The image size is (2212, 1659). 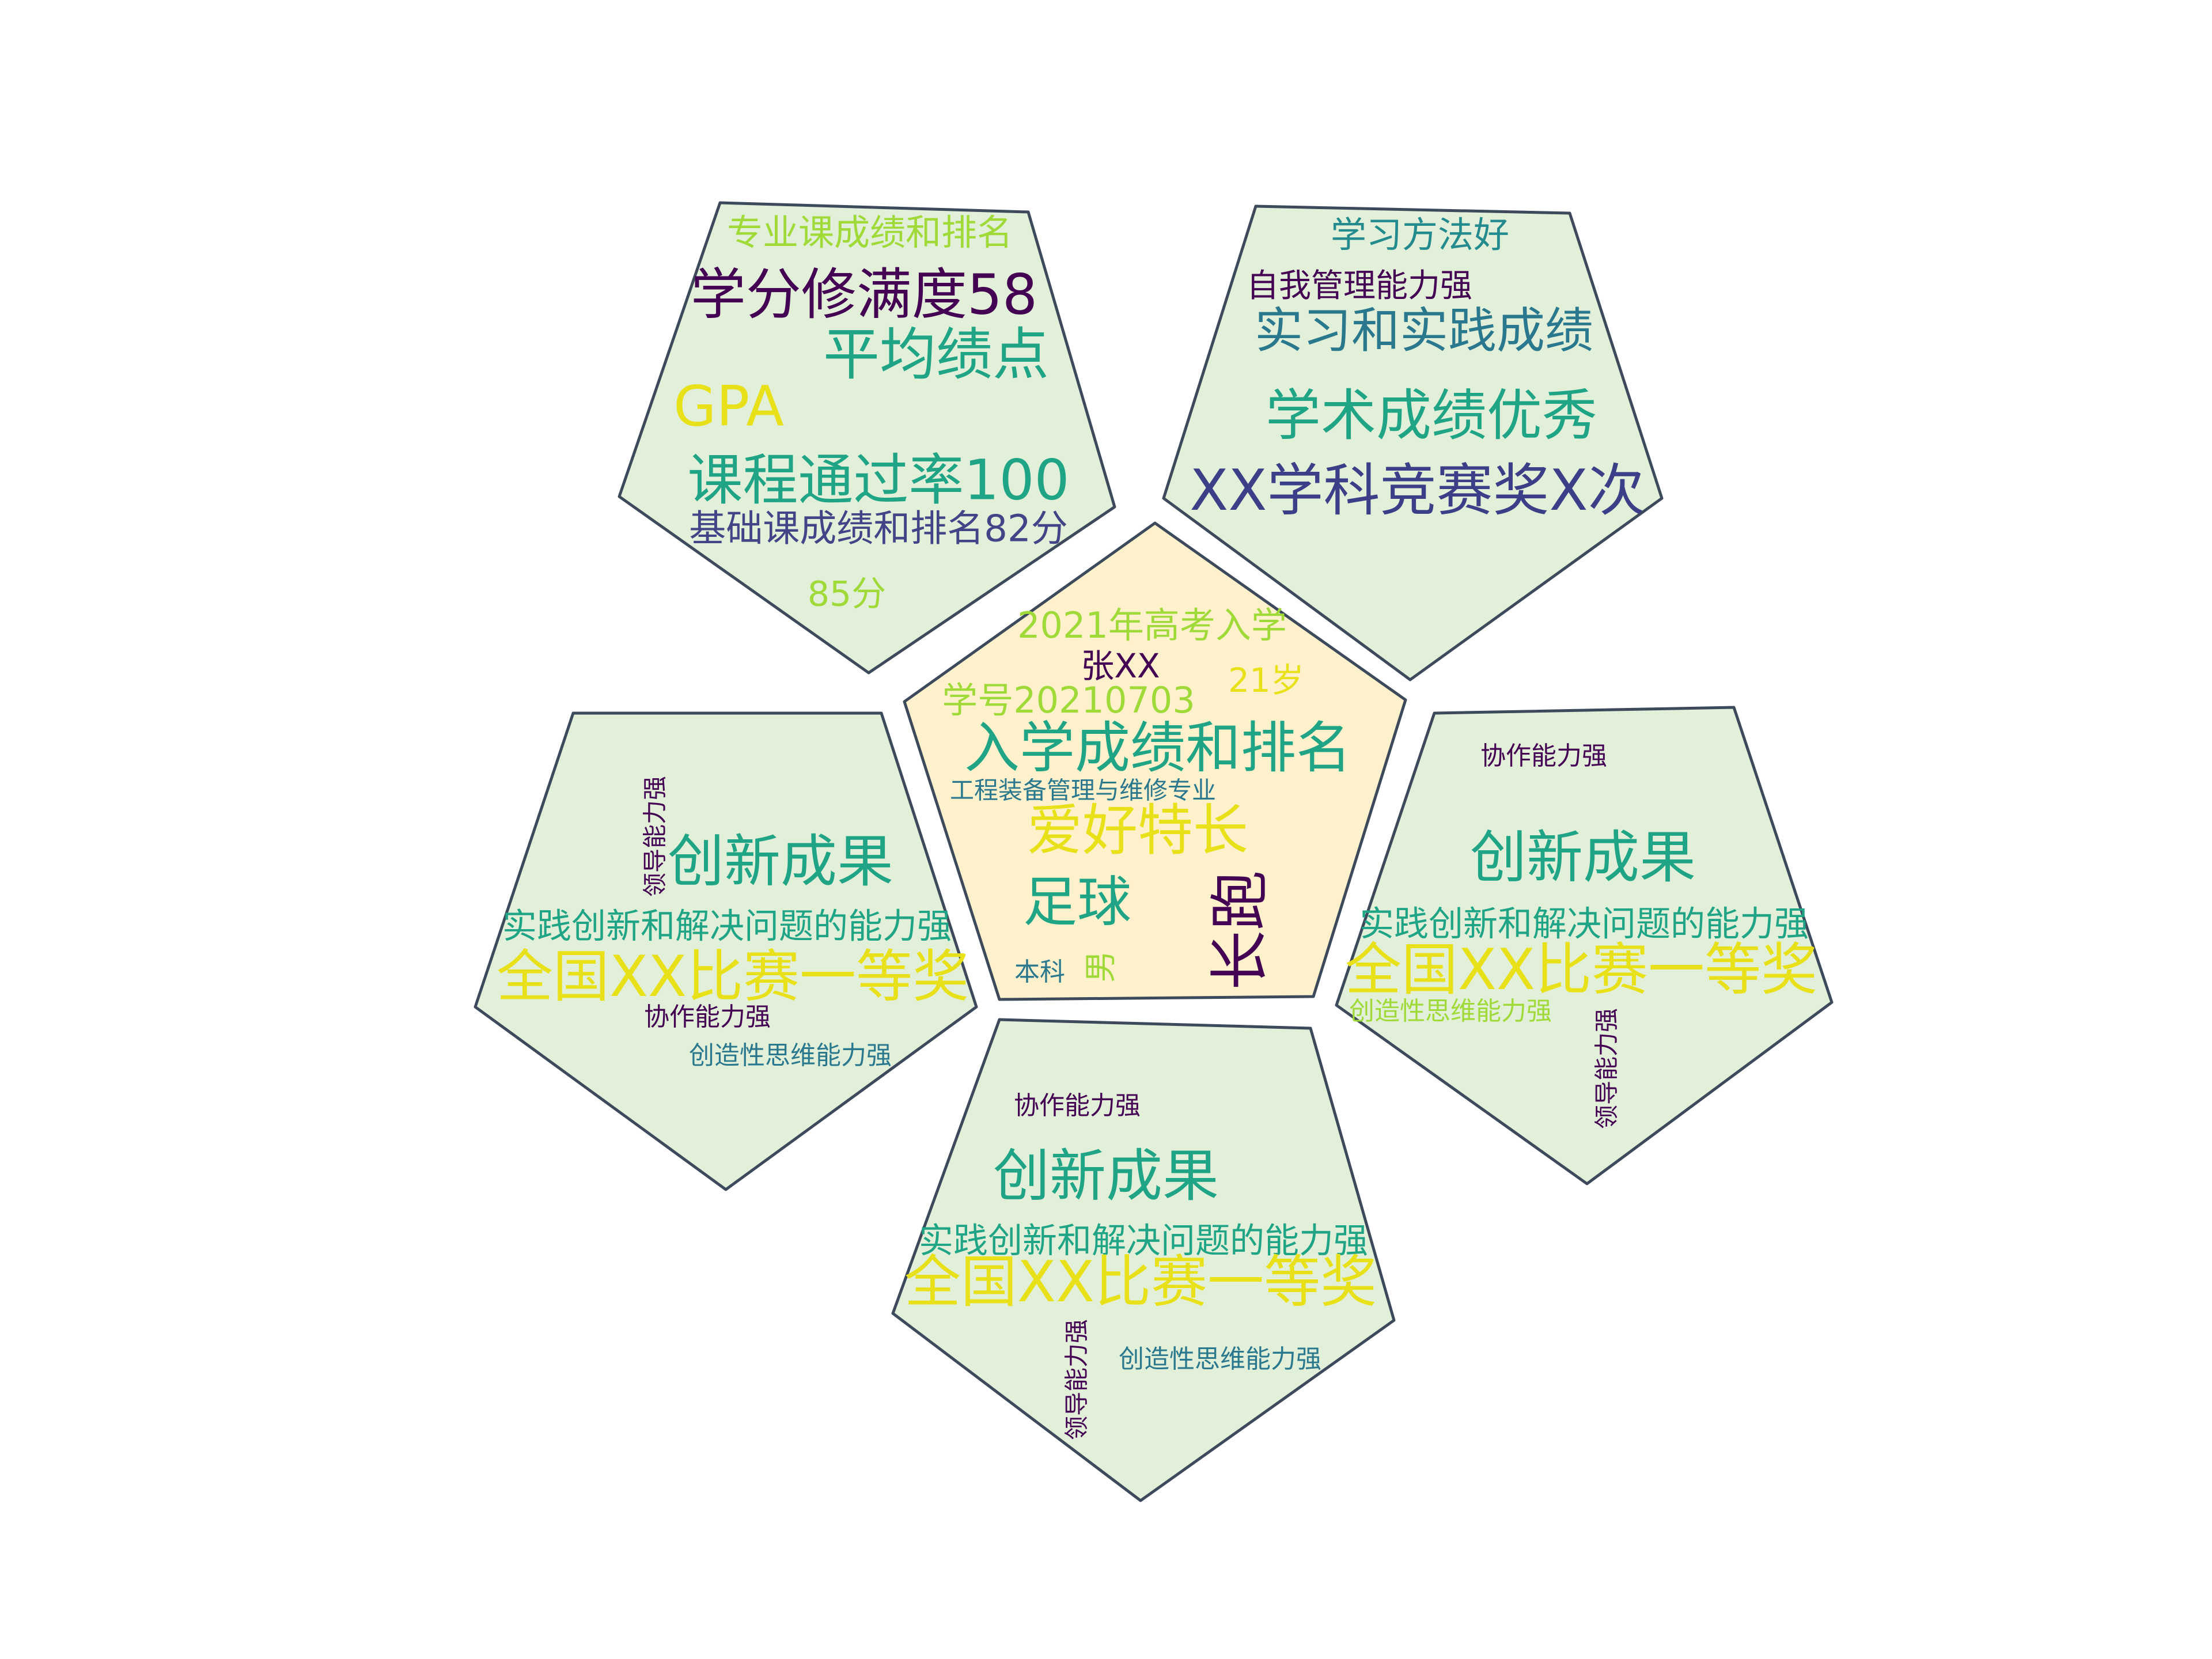 I want to click on petal-left-shape, so click(x=726, y=951).